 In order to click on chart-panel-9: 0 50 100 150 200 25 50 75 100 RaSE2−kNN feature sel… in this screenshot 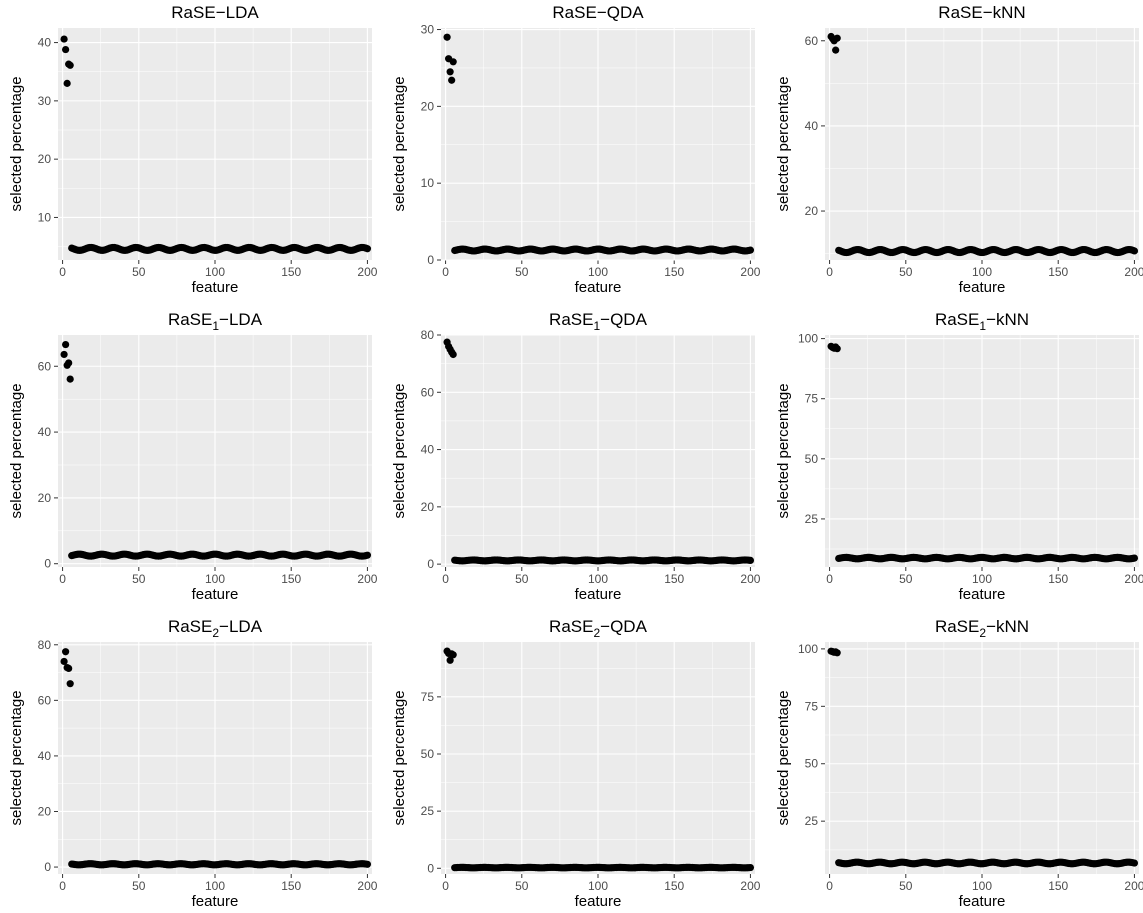, I will do `click(959, 763)`.